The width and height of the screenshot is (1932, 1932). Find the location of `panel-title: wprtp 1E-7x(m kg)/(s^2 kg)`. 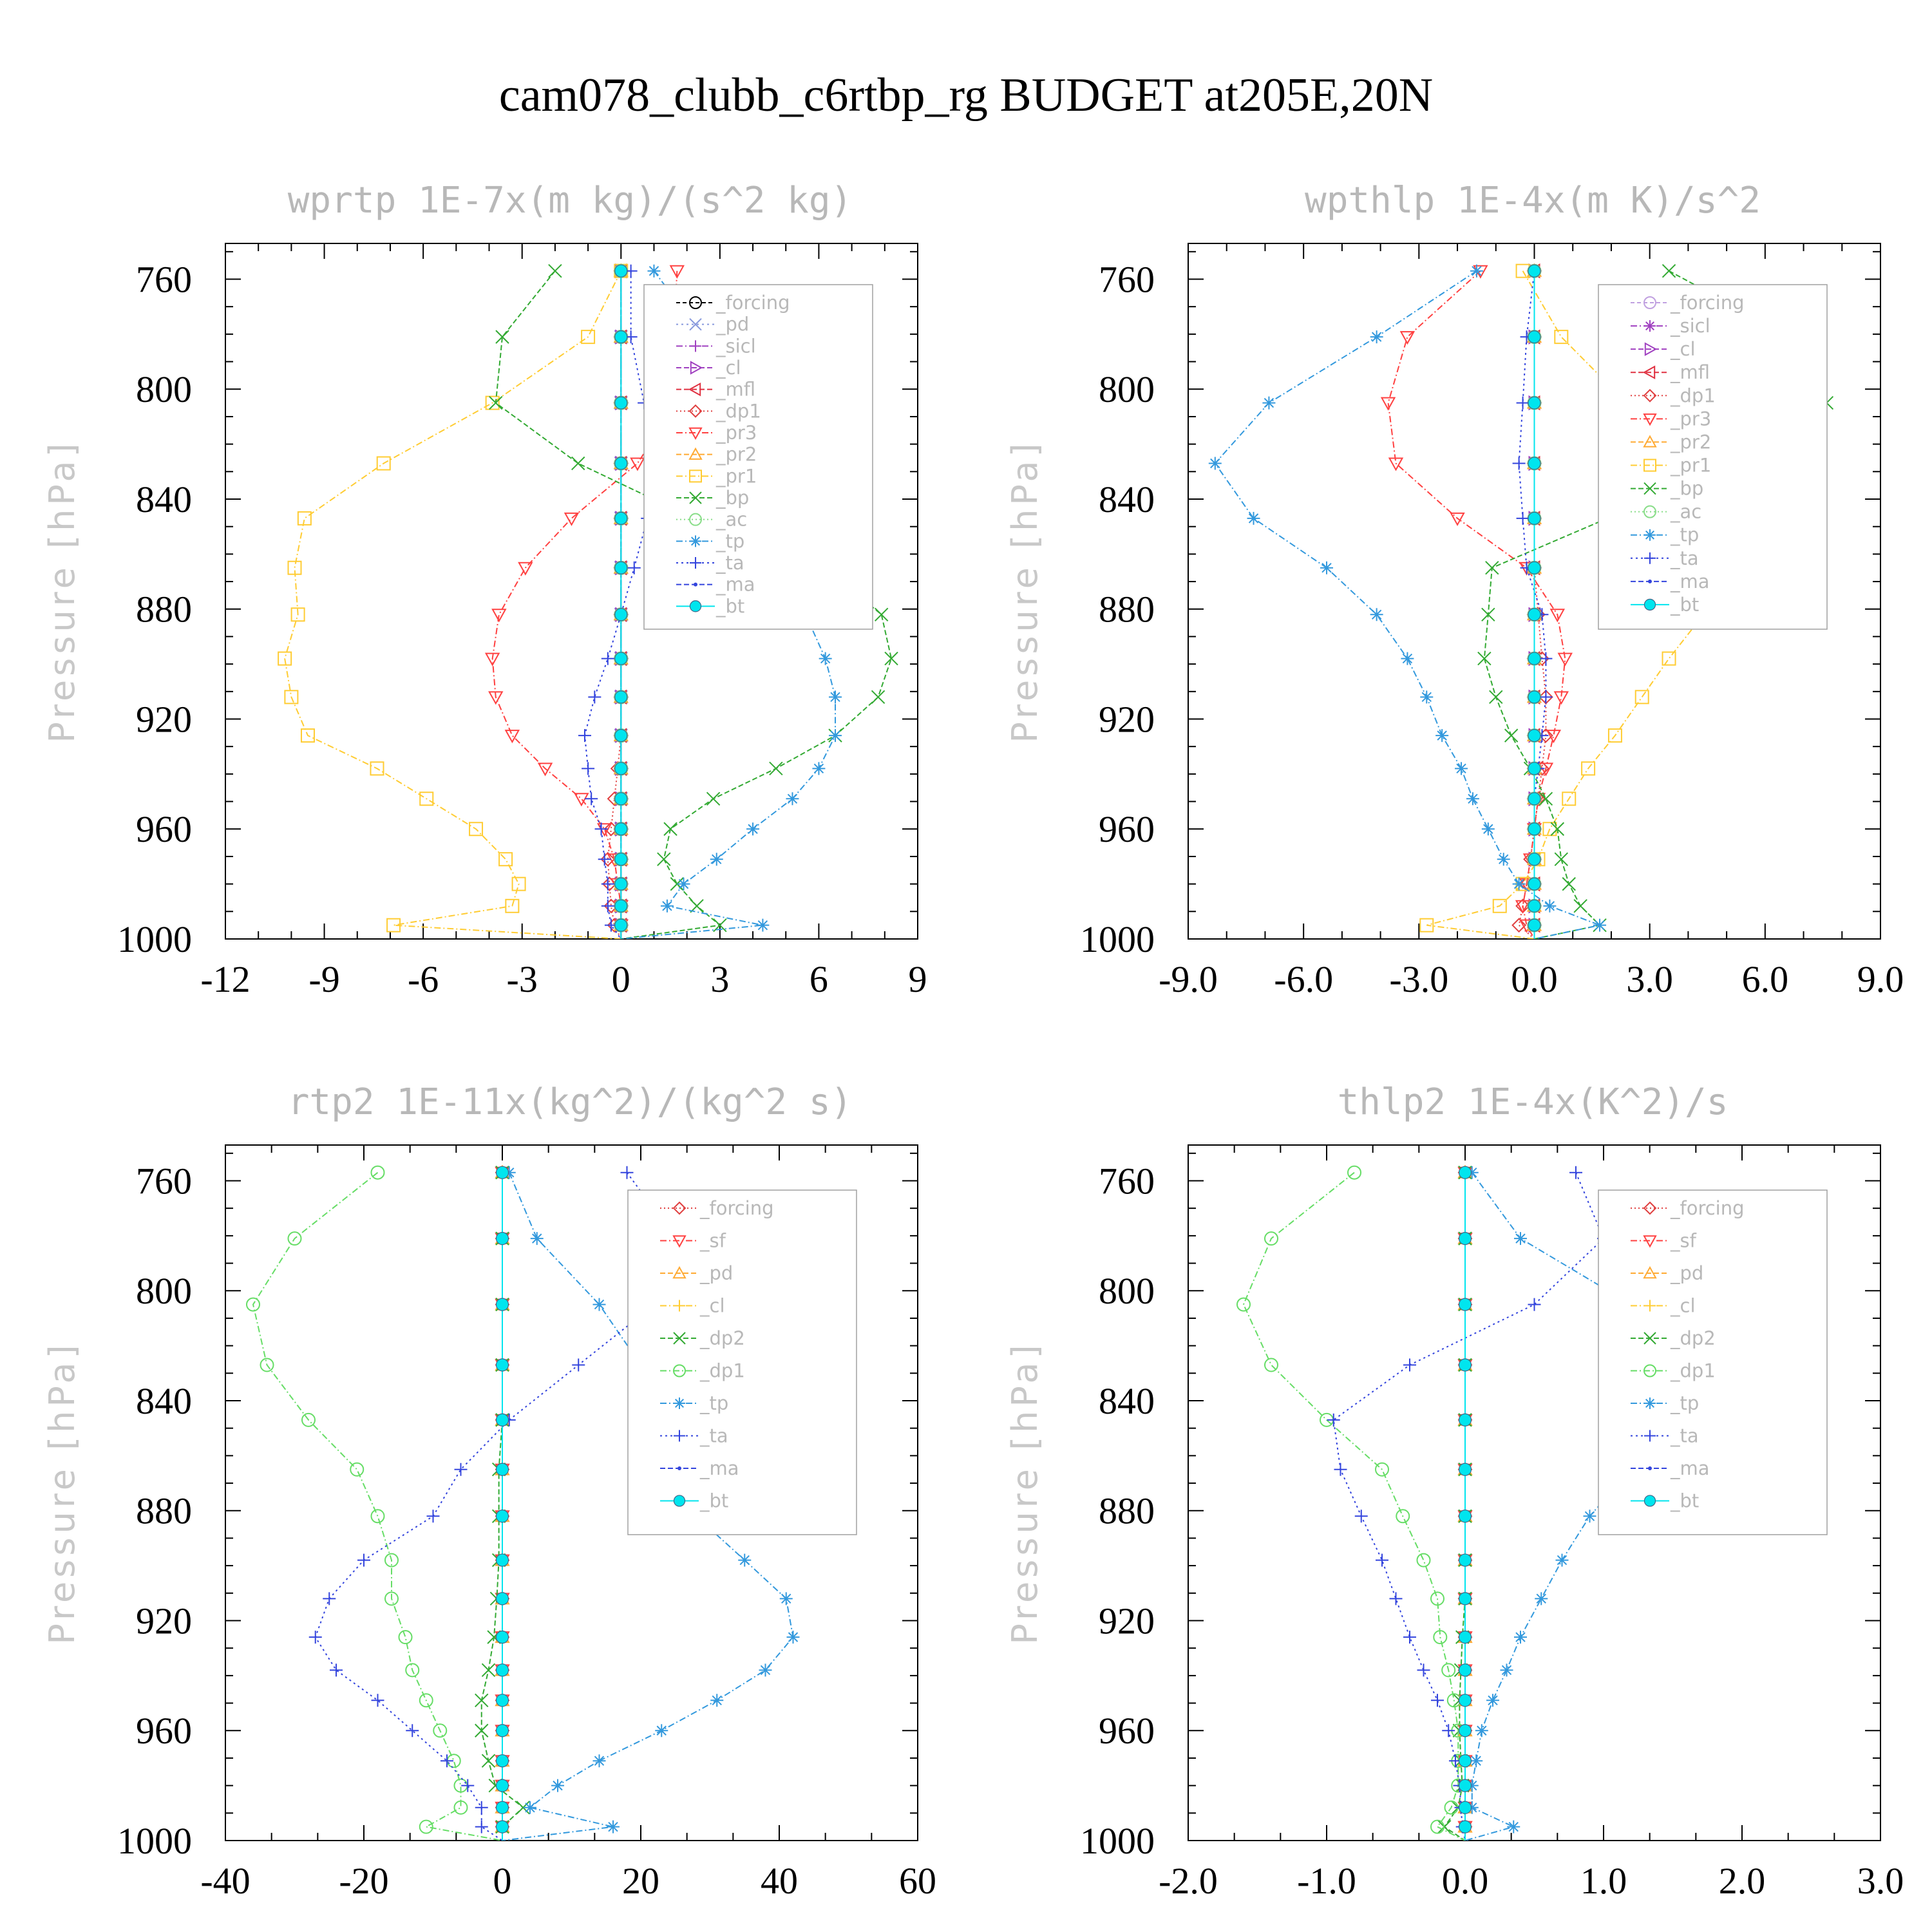

panel-title: wprtp 1E-7x(m kg)/(s^2 kg) is located at coordinates (570, 201).